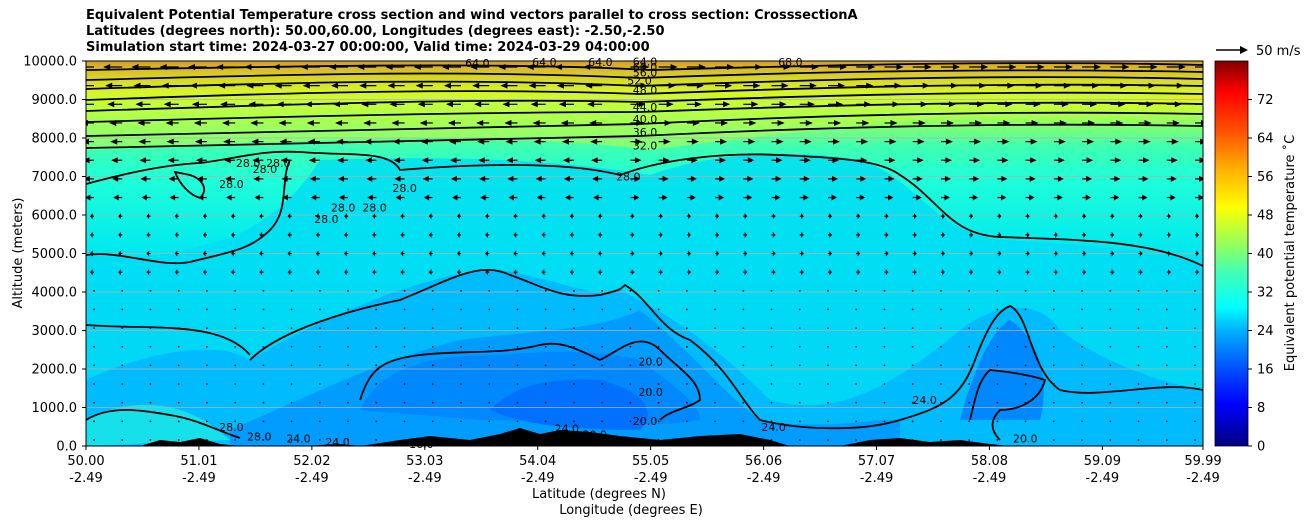  I want to click on contour-label: 28.0, so click(628, 177).